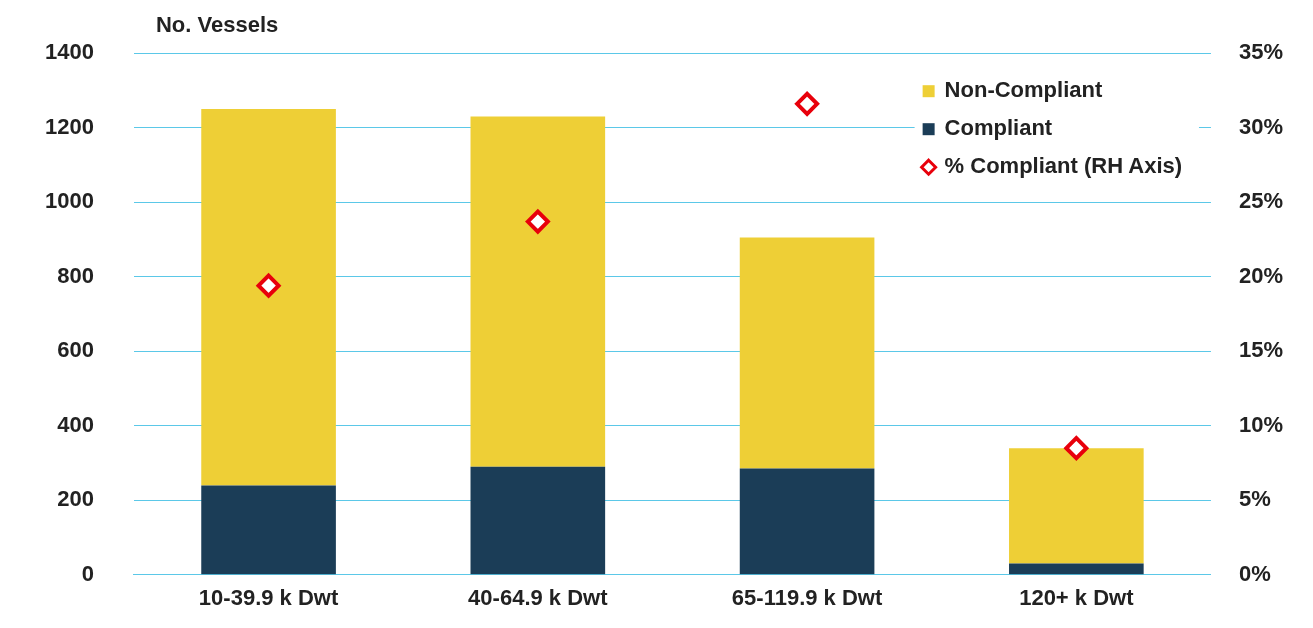  Describe the element at coordinates (268, 598) in the screenshot. I see `x-tick-label: 10-39.9 k Dwt` at that location.